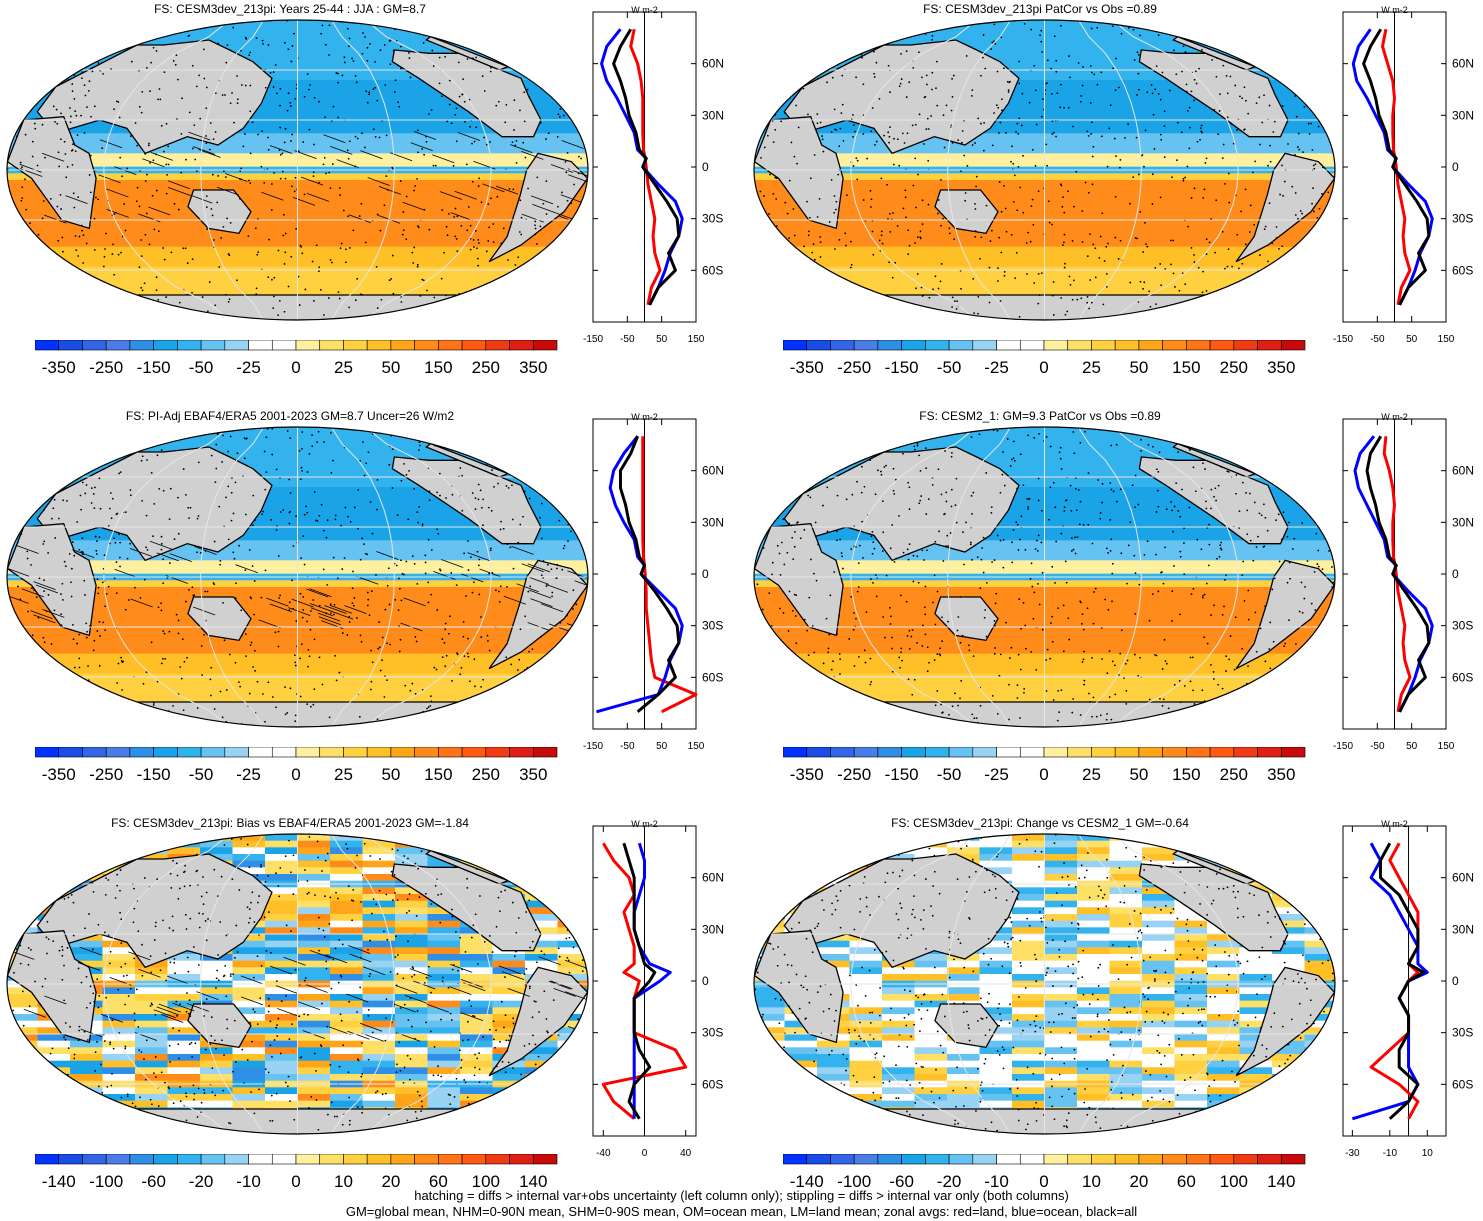 The height and width of the screenshot is (1221, 1483). Describe the element at coordinates (902, 774) in the screenshot. I see `colorbar-label: -150` at that location.